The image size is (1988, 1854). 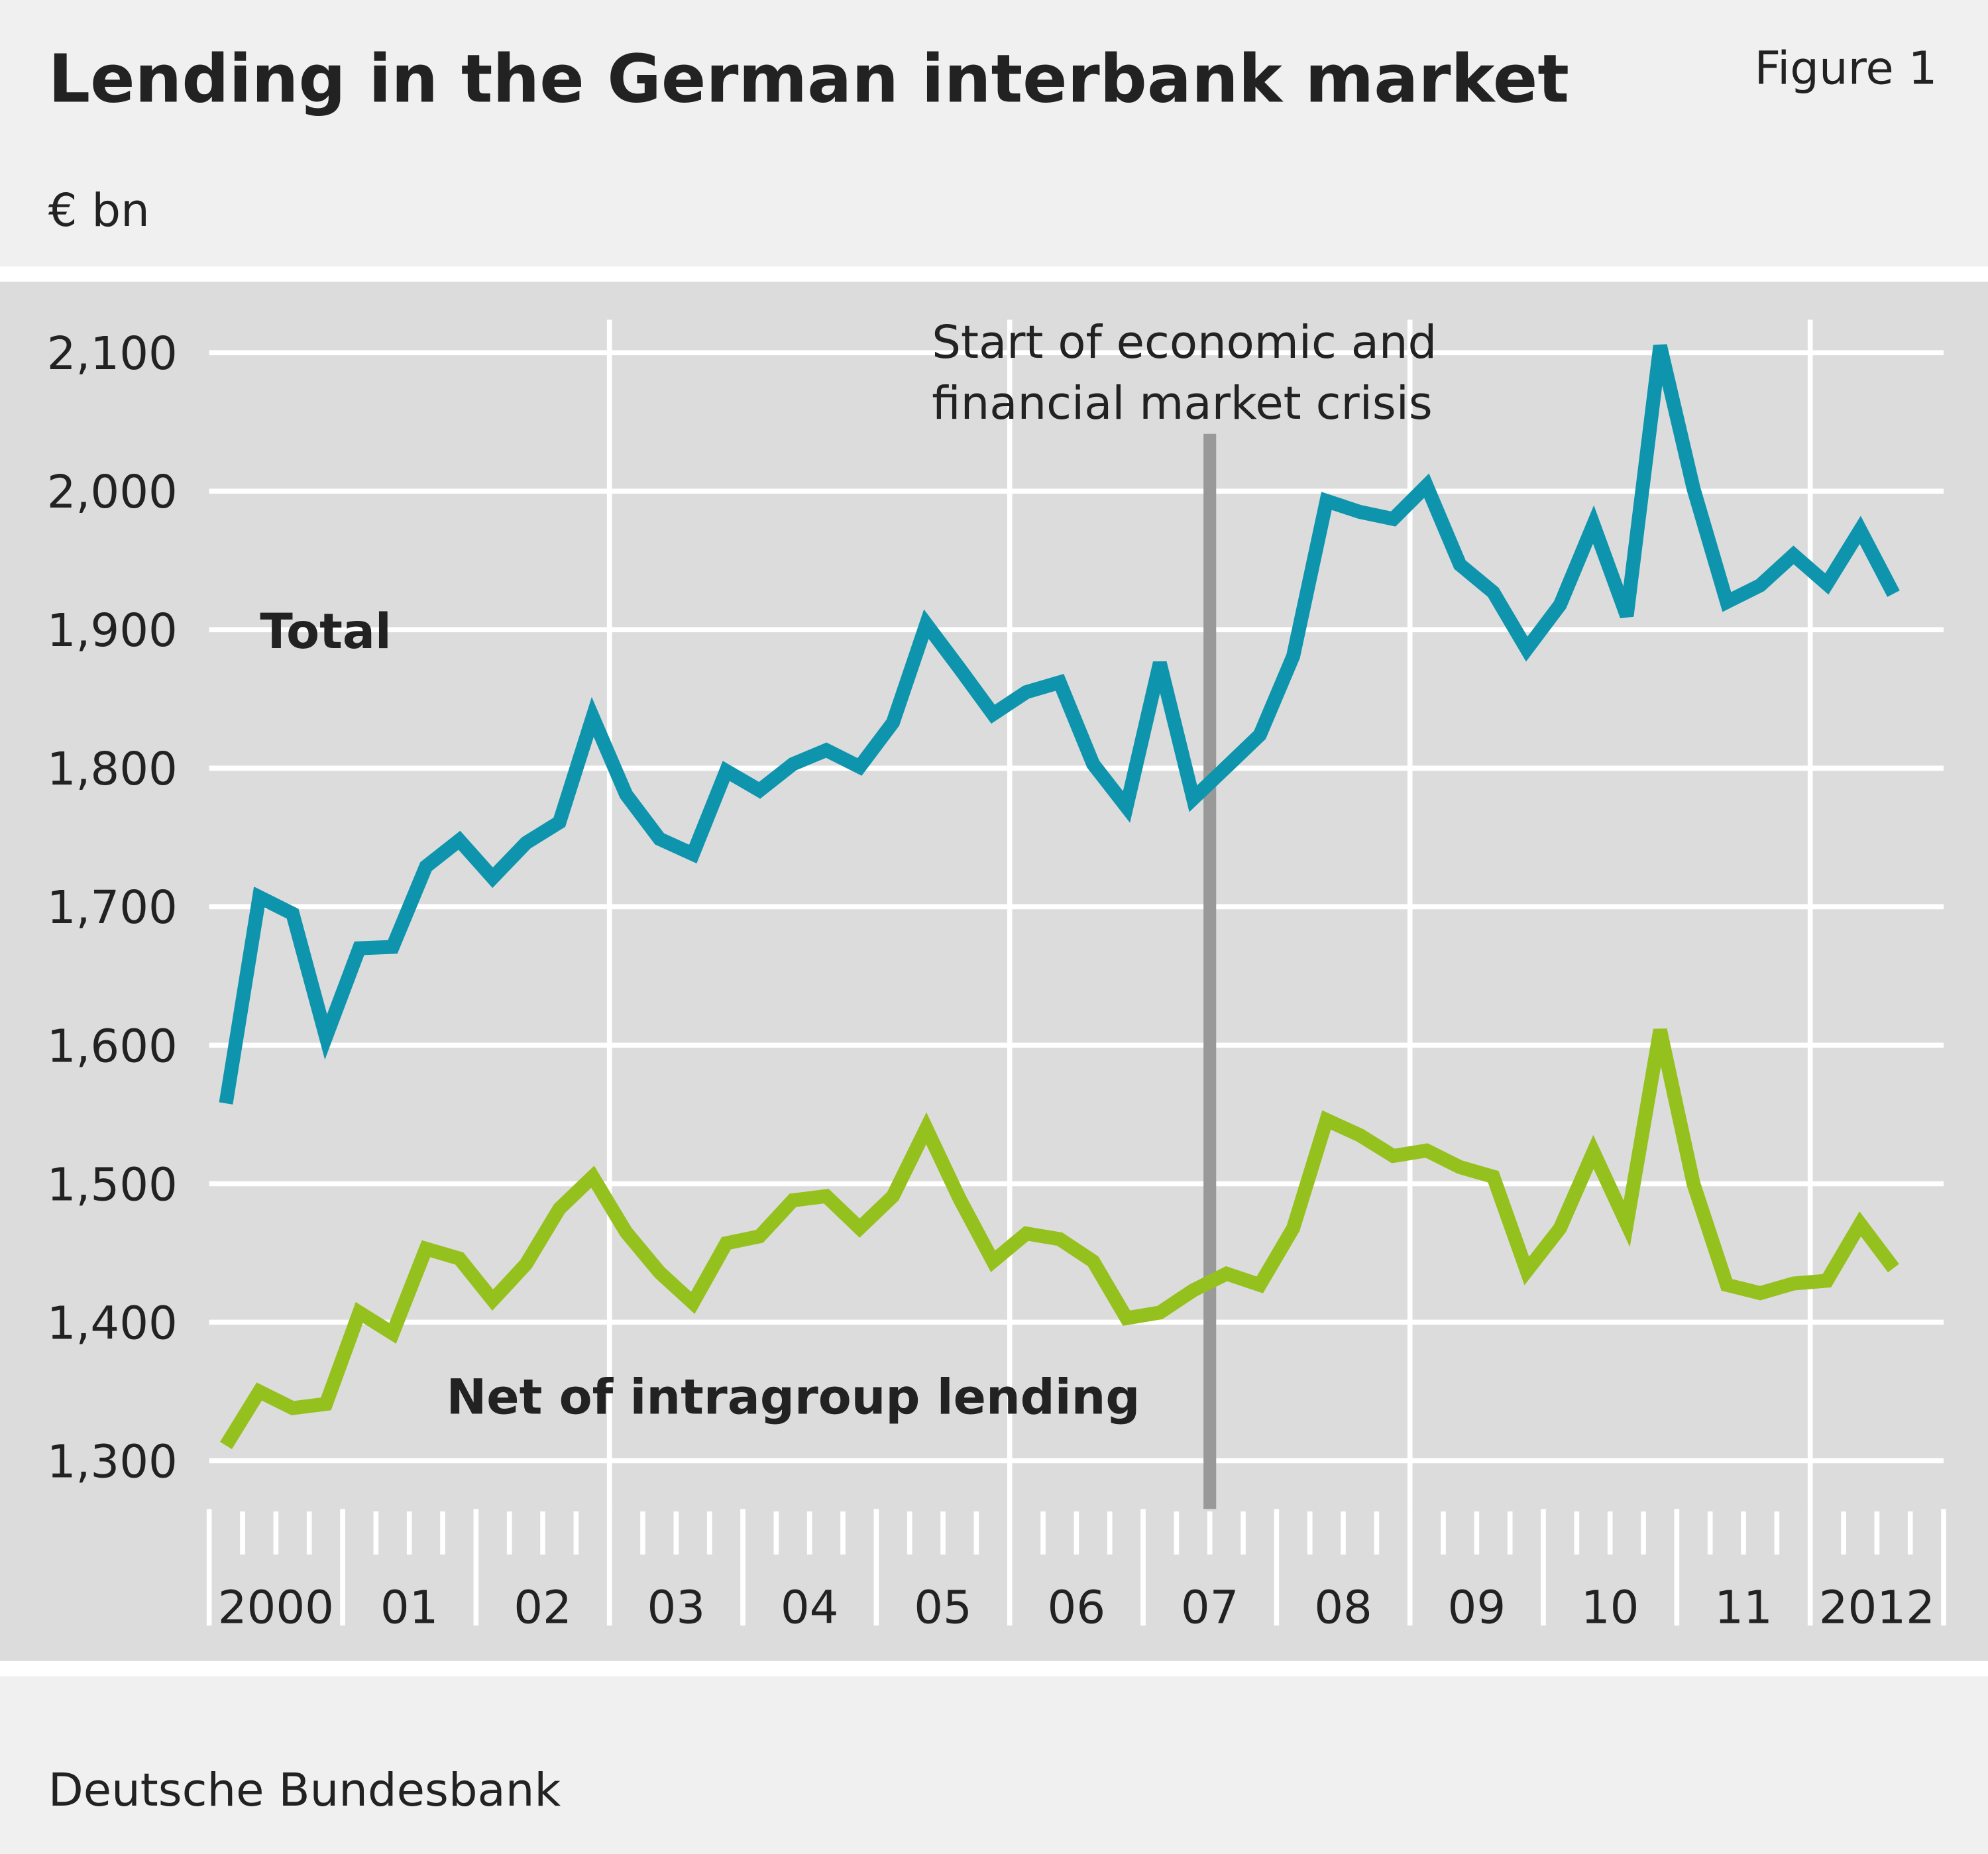 What do you see at coordinates (112, 1462) in the screenshot?
I see `y-tick-label: 1,300` at bounding box center [112, 1462].